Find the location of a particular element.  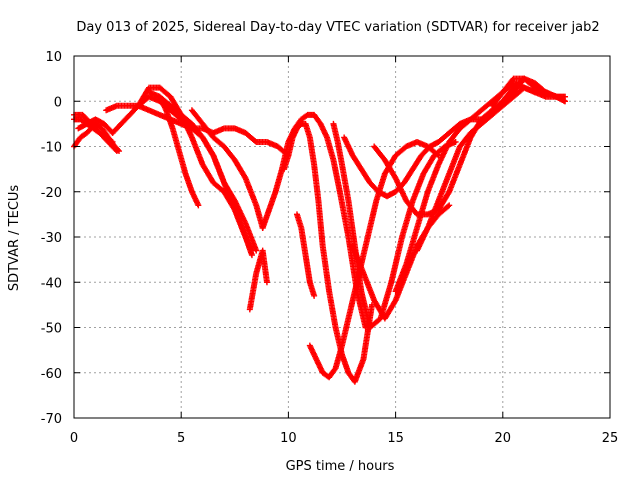

y-tick-label: -10 is located at coordinates (51, 148).